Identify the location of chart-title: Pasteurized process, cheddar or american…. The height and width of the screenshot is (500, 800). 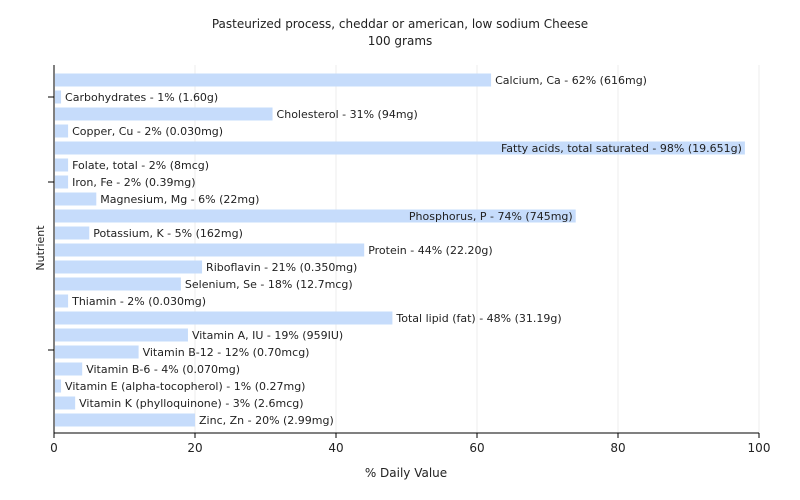
(400, 24).